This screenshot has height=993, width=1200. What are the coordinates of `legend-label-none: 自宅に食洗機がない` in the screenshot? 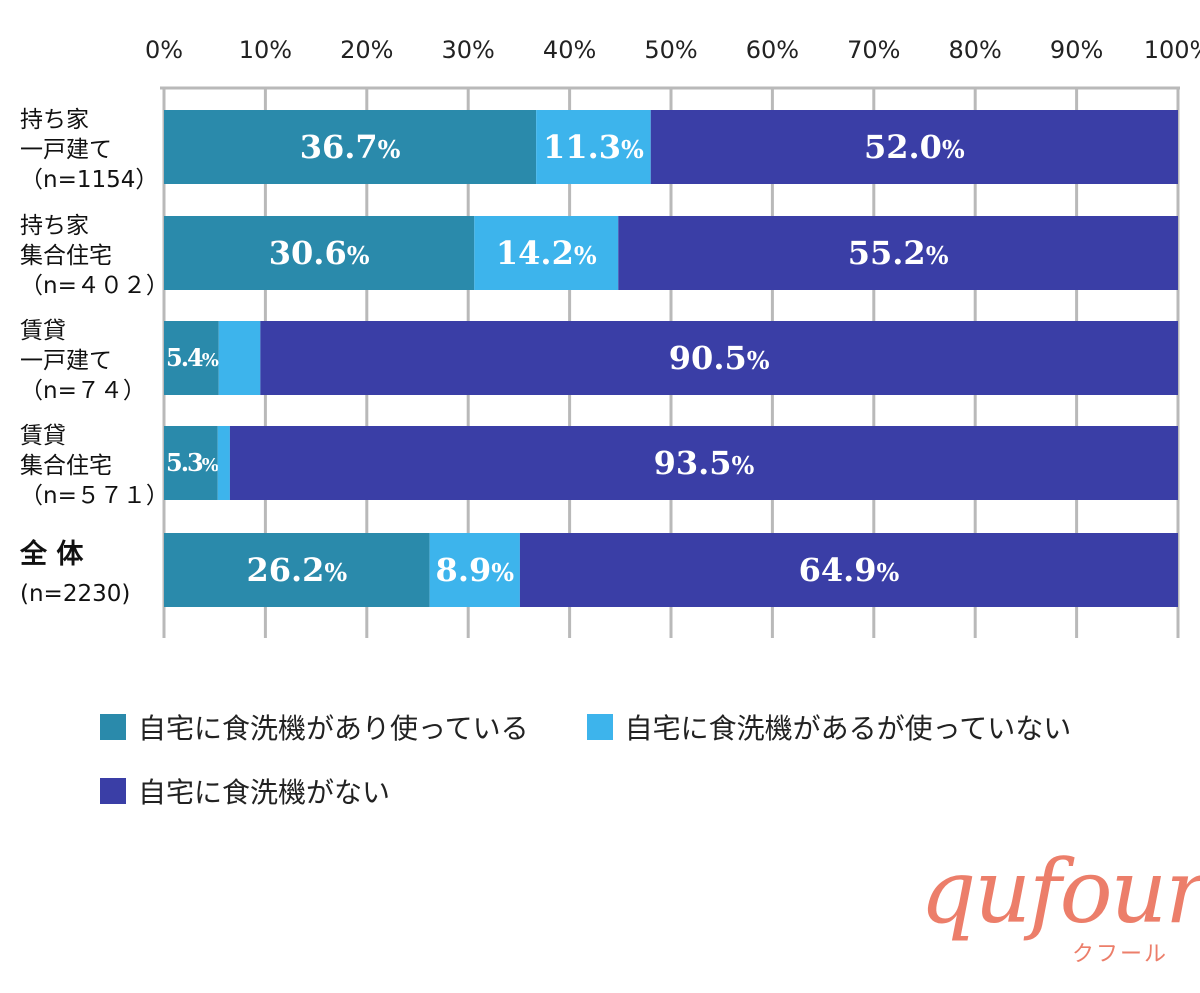 It's located at (264, 792).